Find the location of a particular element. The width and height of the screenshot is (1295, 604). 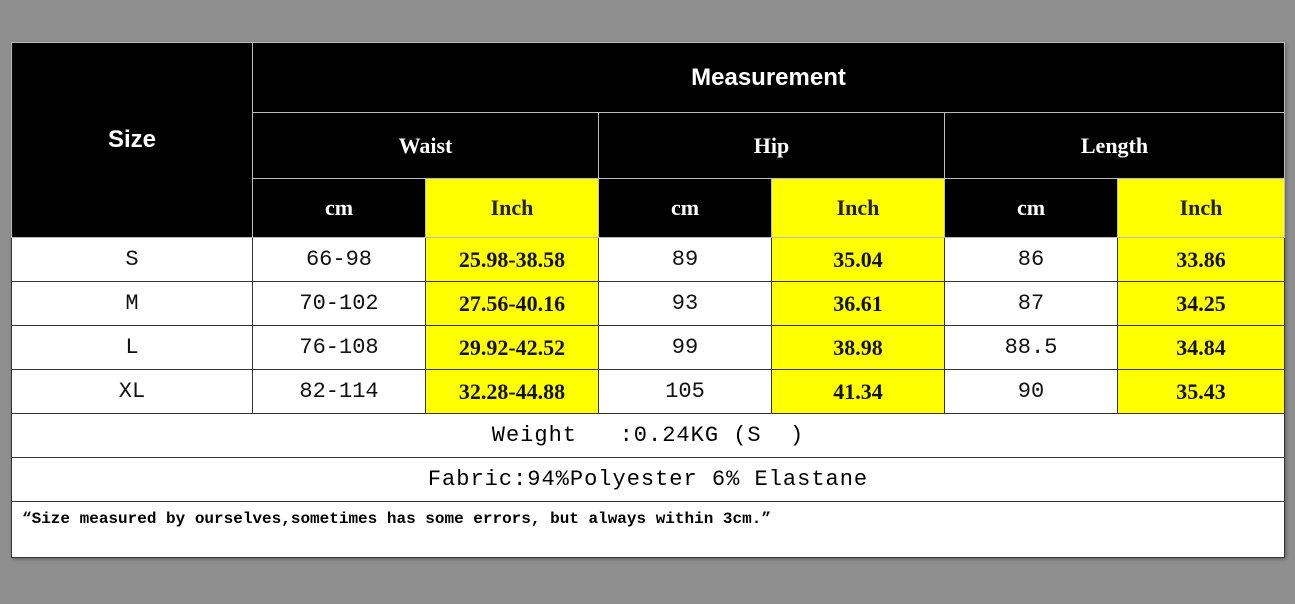

cm-value-cell: 70-102 is located at coordinates (339, 303).